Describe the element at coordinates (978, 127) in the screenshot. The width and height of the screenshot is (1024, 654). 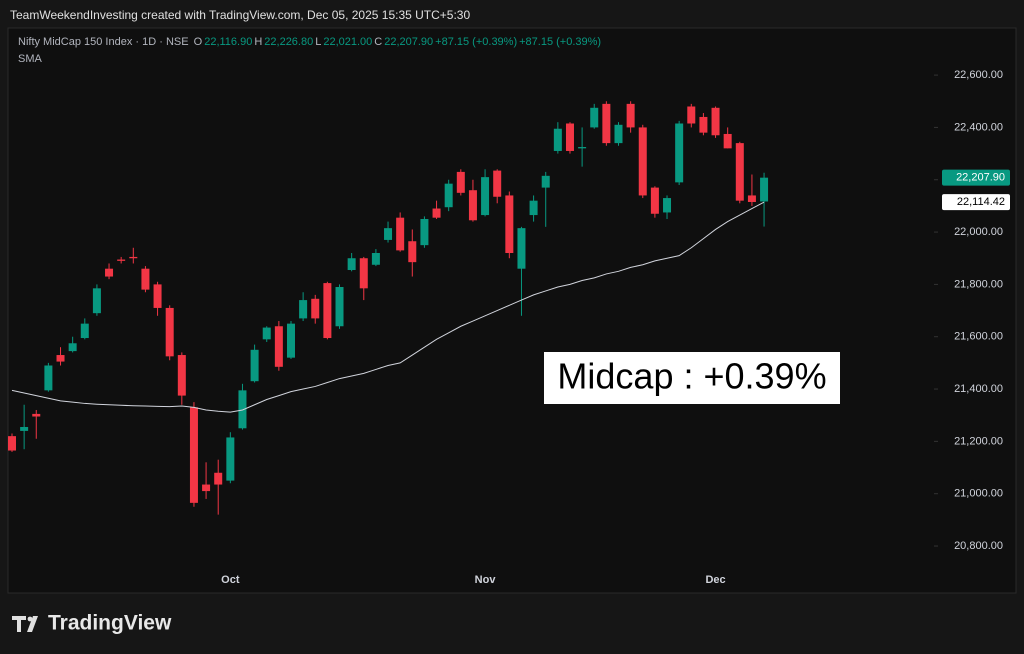
I see `y-tick-label: 22,400.00` at that location.